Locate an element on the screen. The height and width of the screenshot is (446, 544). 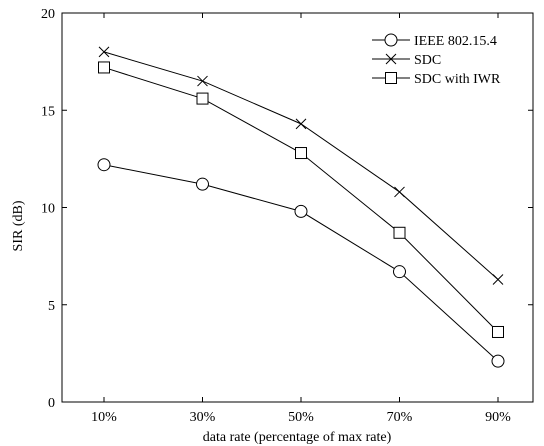
y-tick-label-3: 15 is located at coordinates (48, 111).